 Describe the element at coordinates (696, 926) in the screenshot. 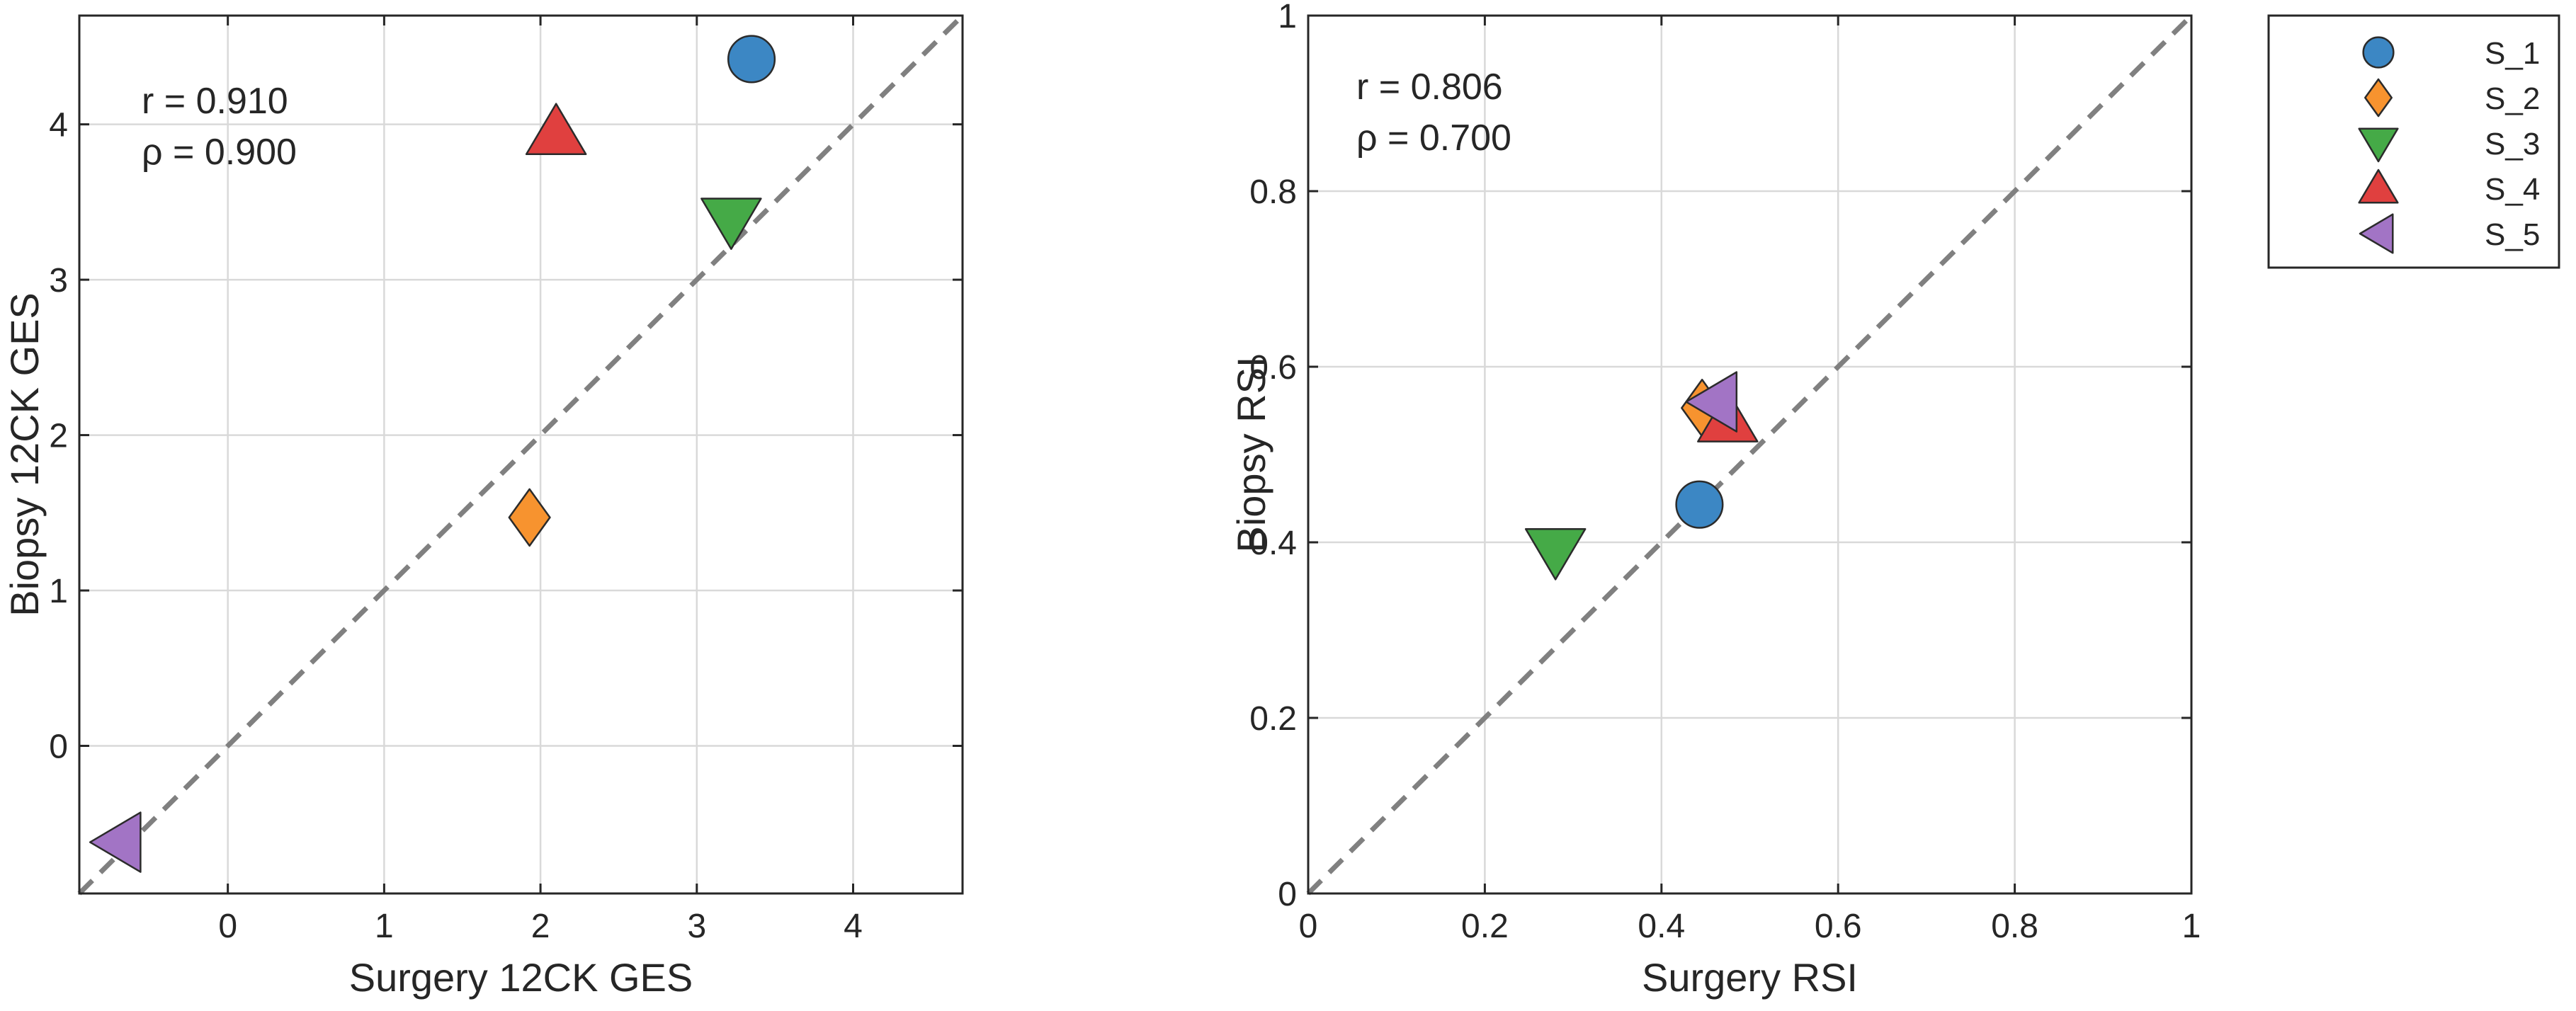

I see `x-tick-label: 3` at that location.